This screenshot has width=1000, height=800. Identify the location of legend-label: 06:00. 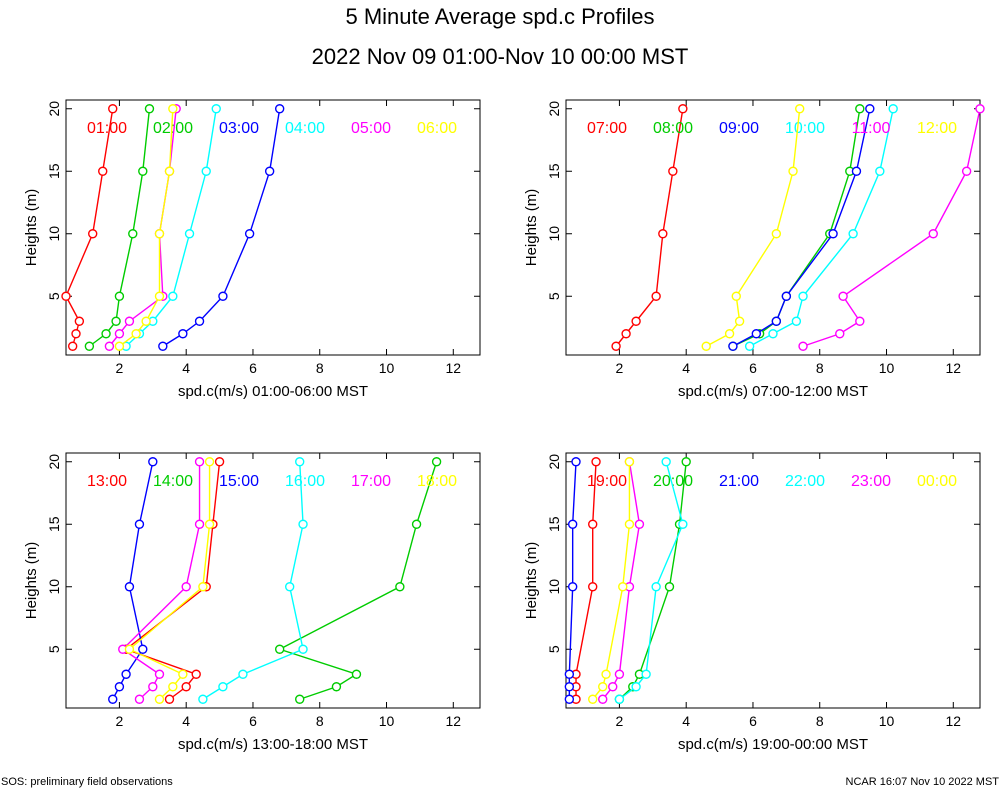
(437, 128).